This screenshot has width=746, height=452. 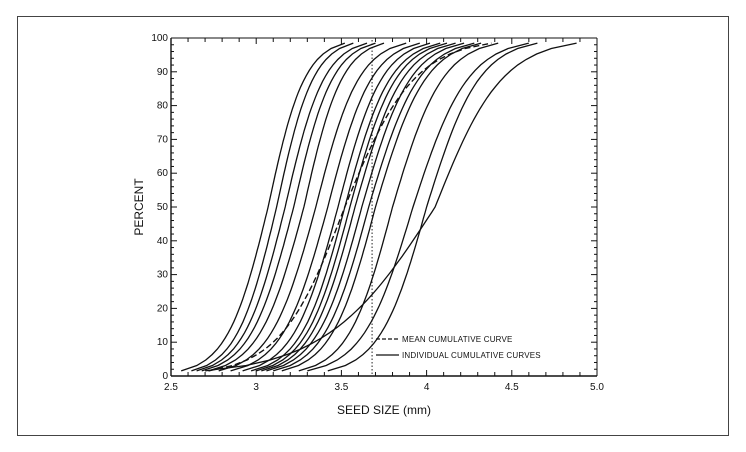 I want to click on x-tick-label: 3.5, so click(x=341, y=387).